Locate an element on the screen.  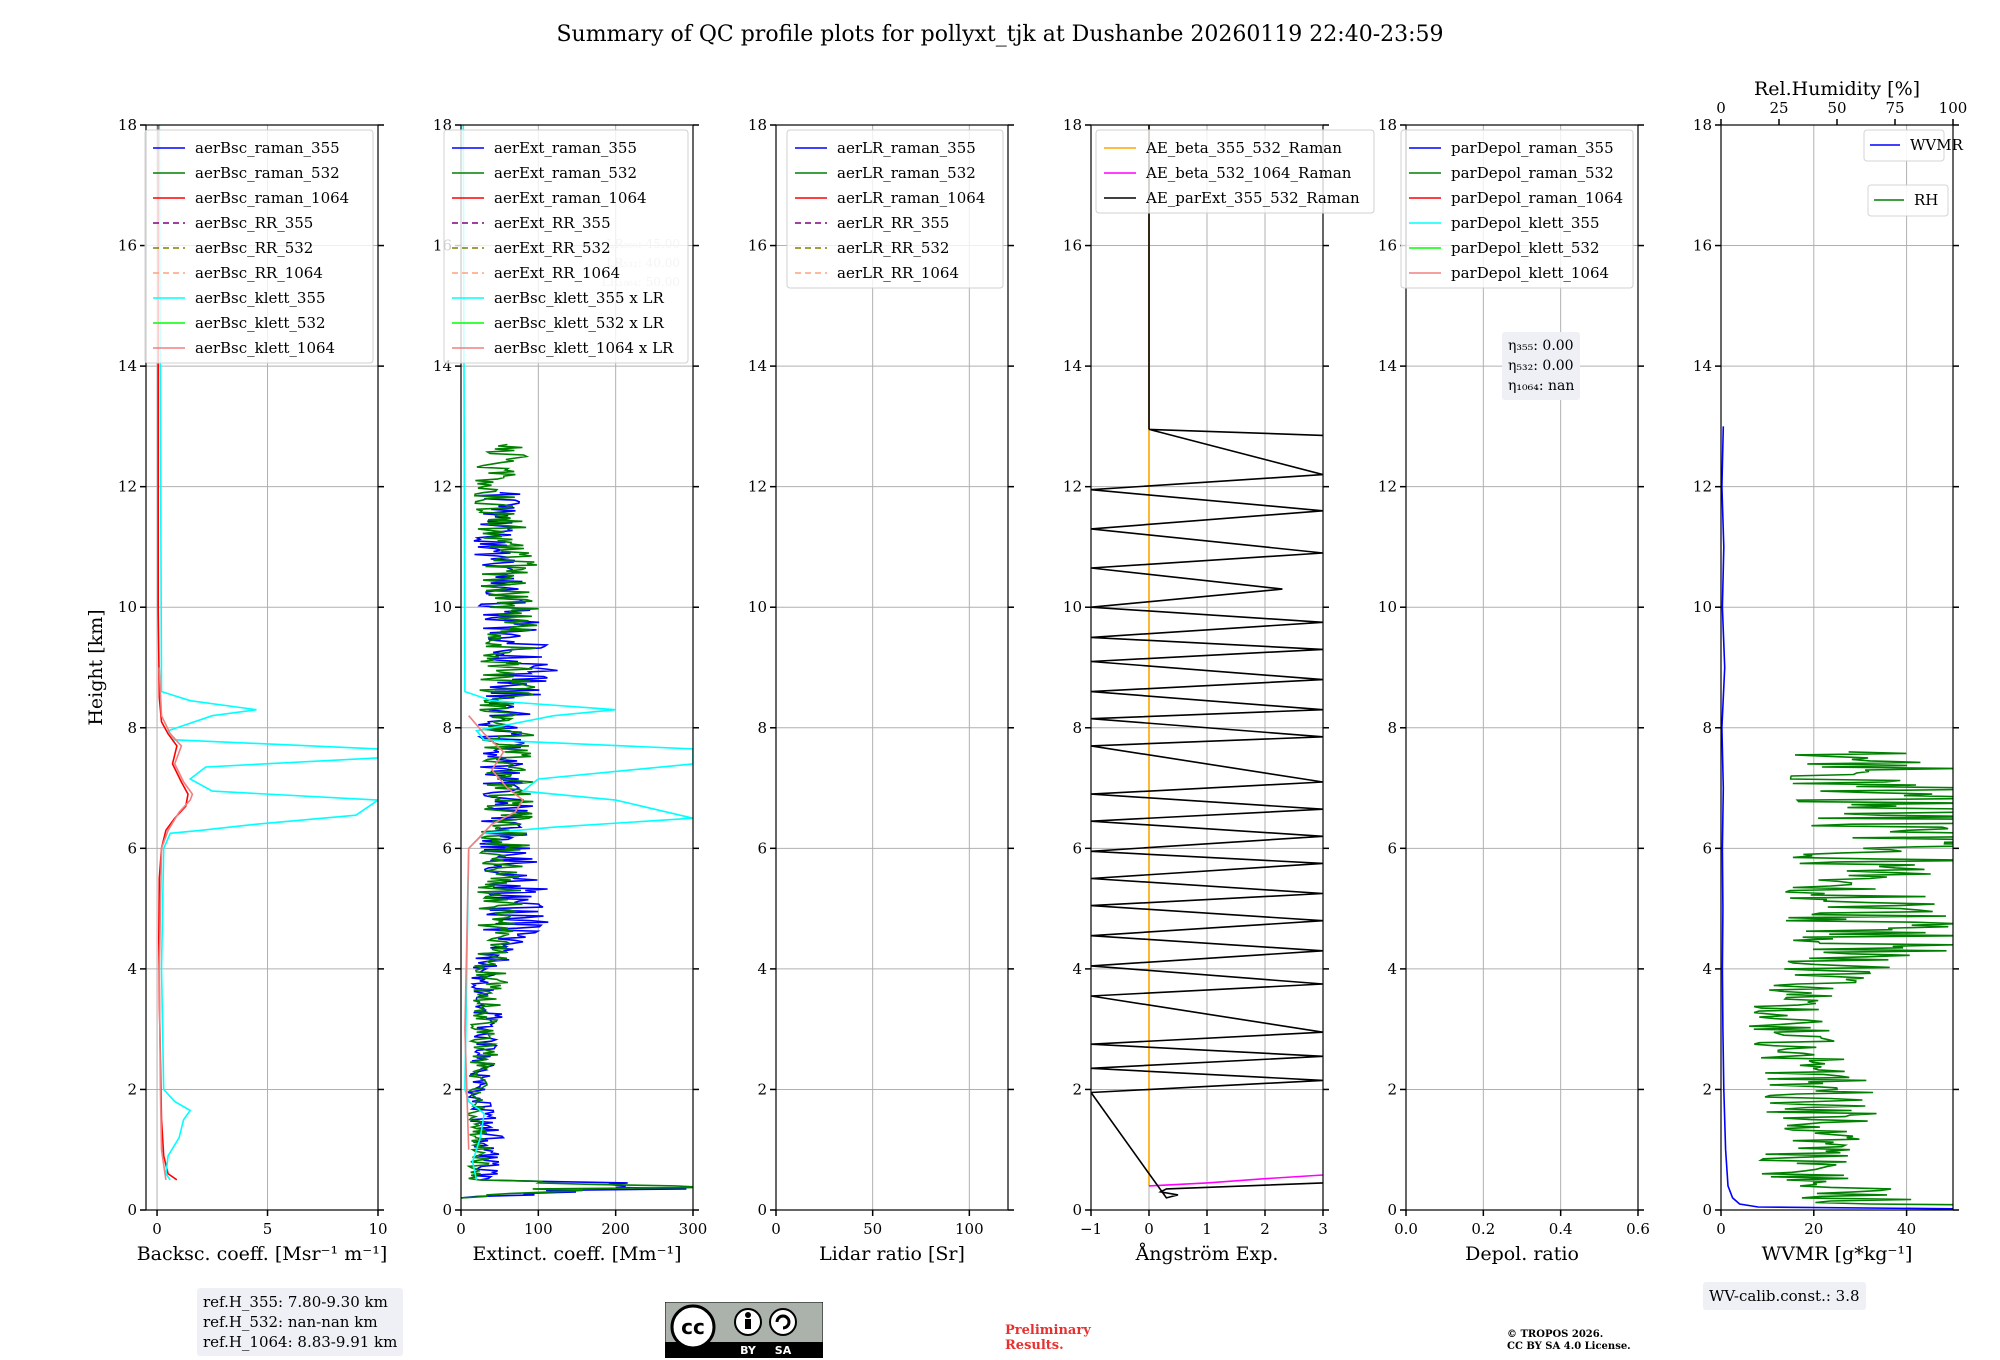
legend-label-aerExt_RR_1064: aerExt_RR_1064 is located at coordinates (557, 273).